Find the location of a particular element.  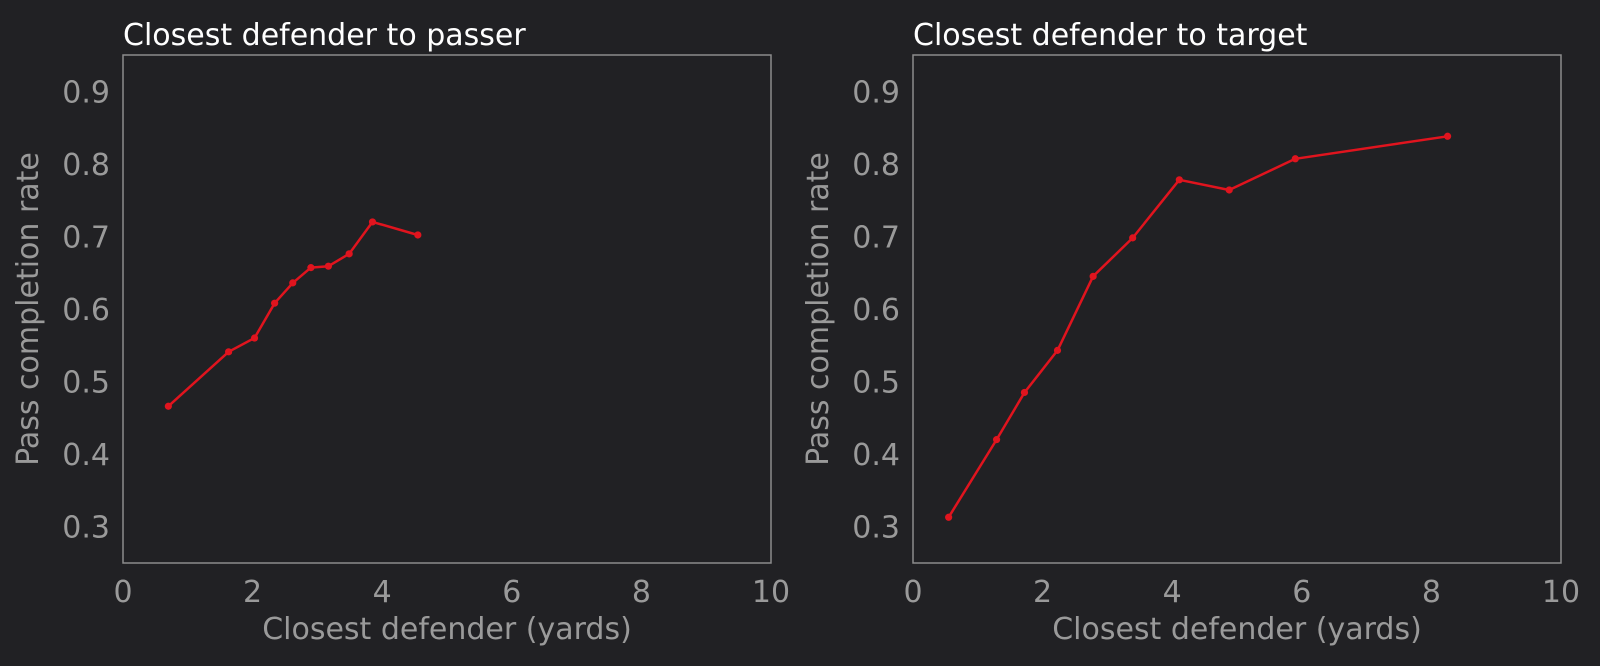

chart-title: Closest defender to target is located at coordinates (1110, 35).